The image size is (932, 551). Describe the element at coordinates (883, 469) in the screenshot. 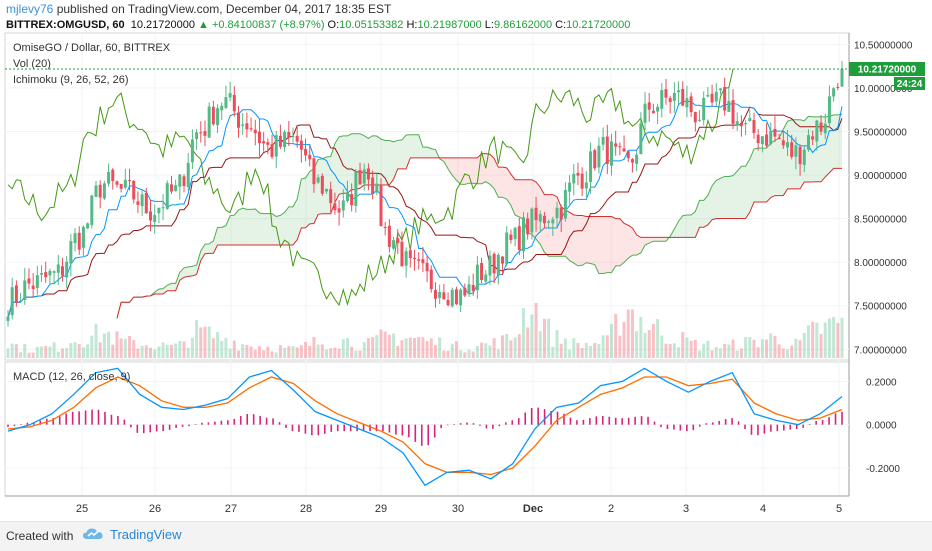

I see `macd-tick-label: -0.2000` at that location.